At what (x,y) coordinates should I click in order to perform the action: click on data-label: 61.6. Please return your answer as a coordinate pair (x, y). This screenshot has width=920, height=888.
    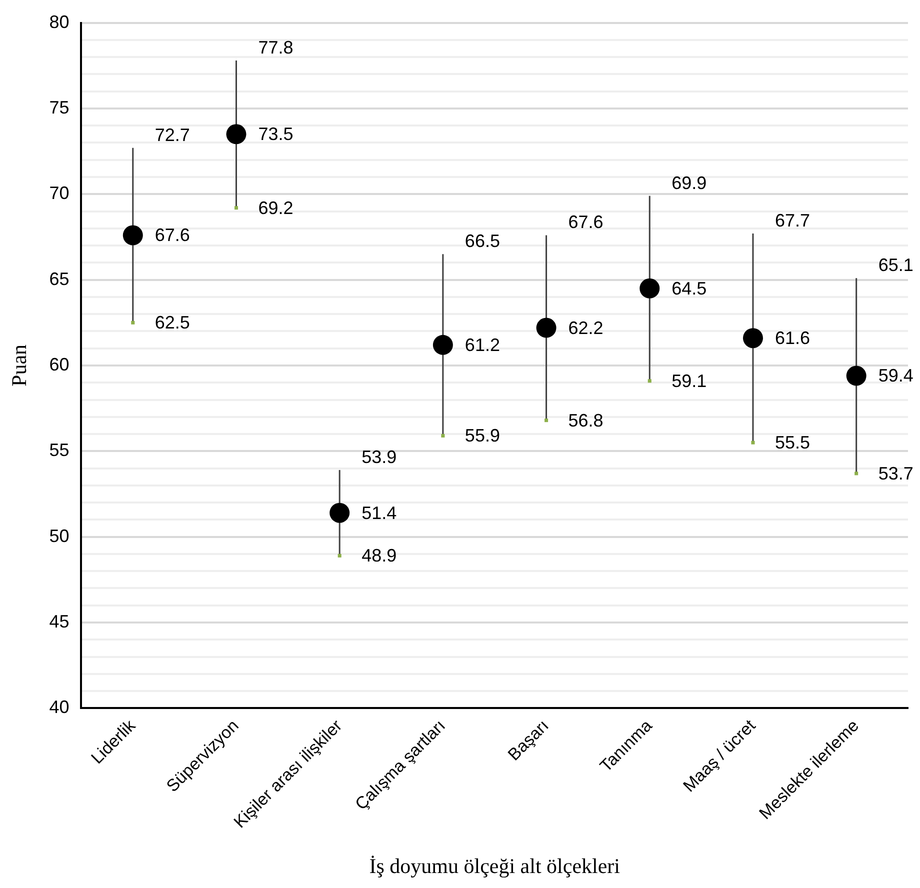
    Looking at the image, I should click on (792, 338).